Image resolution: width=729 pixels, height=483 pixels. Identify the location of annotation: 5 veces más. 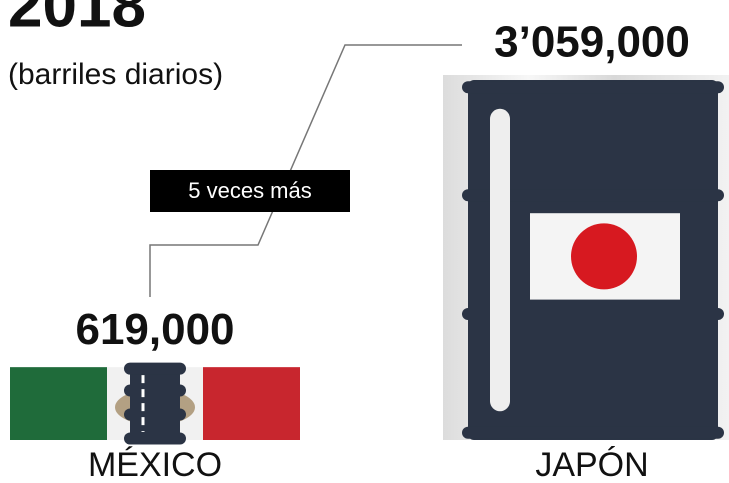
(250, 190).